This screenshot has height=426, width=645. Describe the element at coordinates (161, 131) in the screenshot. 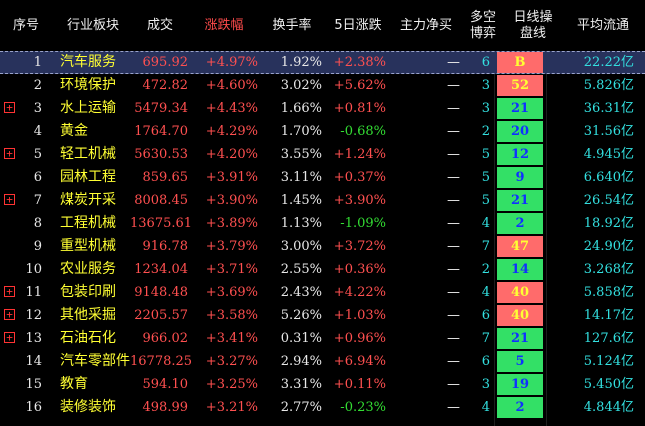

I see `volume-value: 1764.70` at that location.